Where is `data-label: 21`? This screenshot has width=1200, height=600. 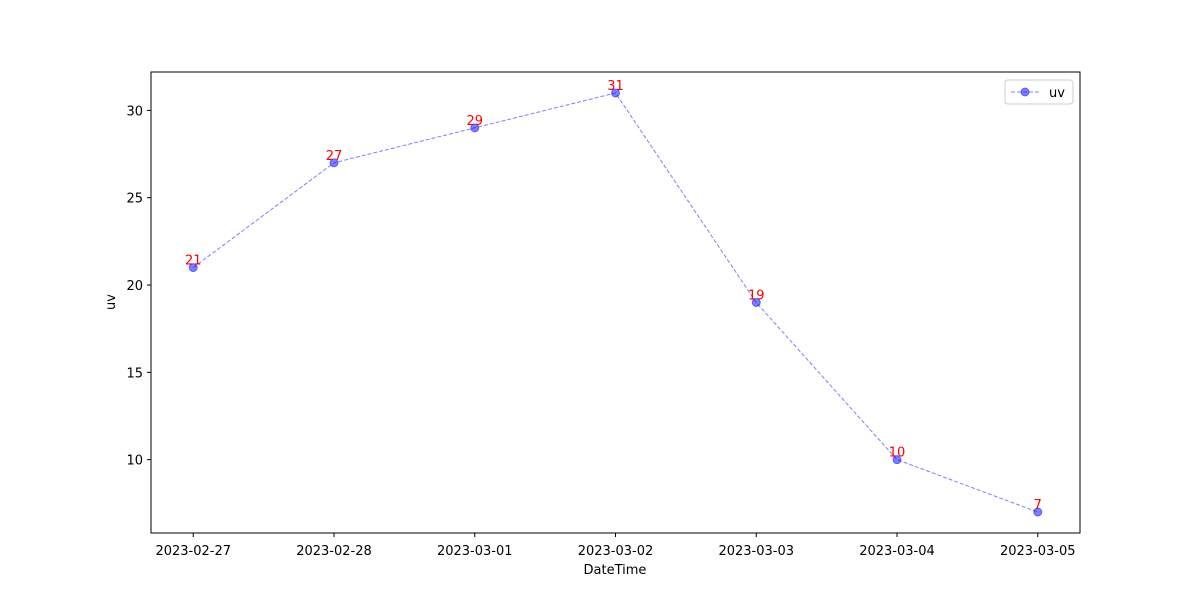
data-label: 21 is located at coordinates (193, 261).